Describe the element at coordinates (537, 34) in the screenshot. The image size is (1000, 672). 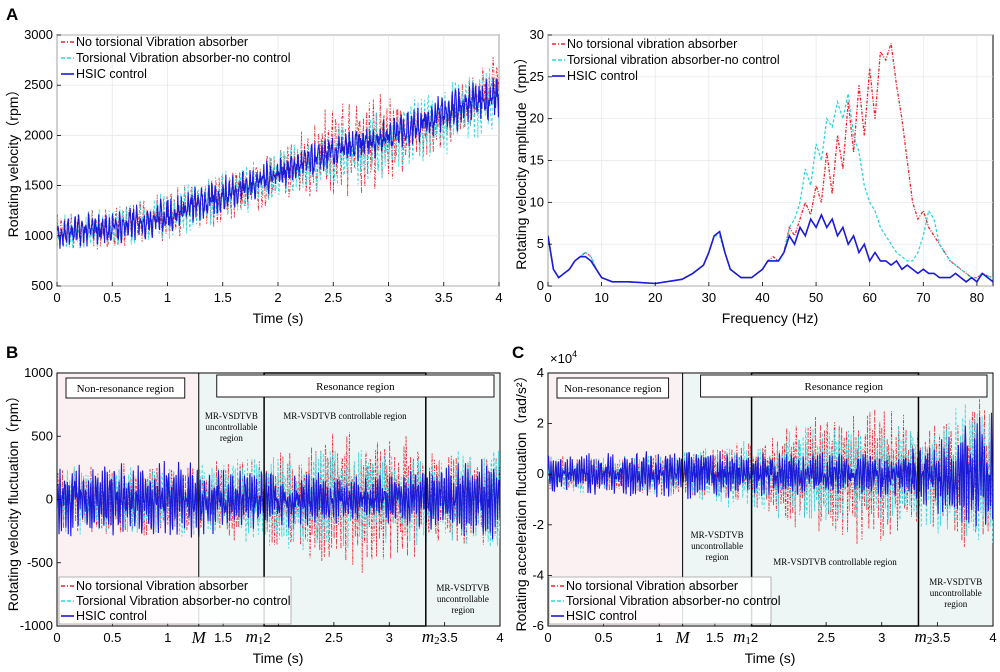
I see `y-tick-label: 30` at that location.